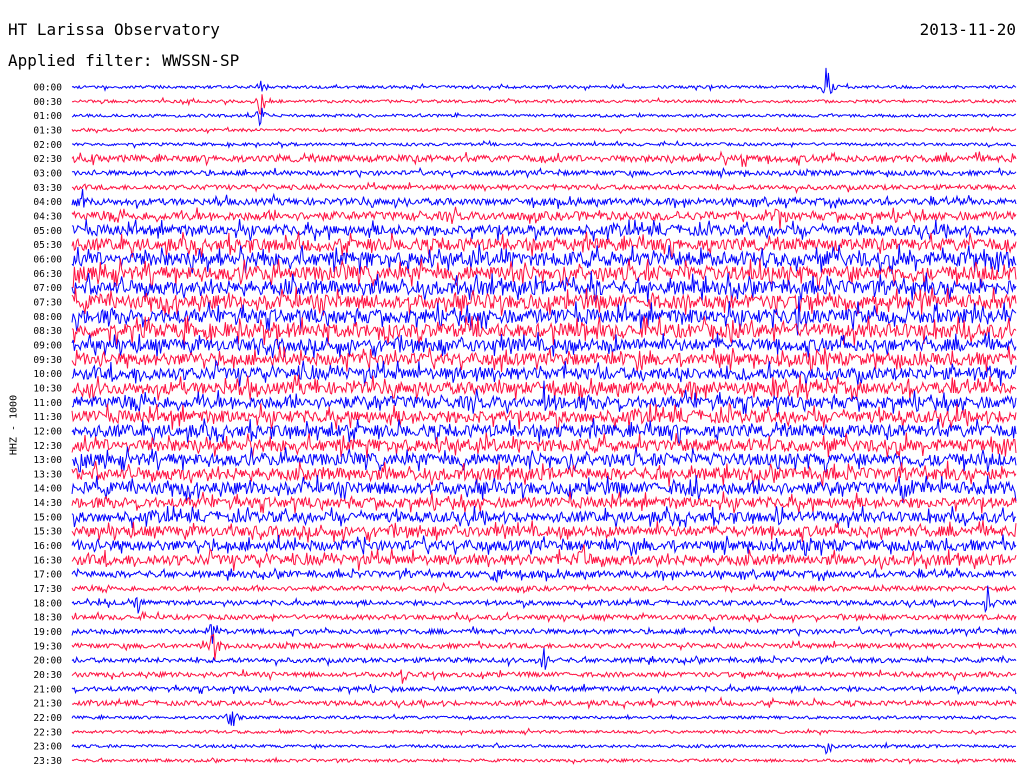  What do you see at coordinates (114, 29) in the screenshot?
I see `station-title: HT Larissa Observatory` at bounding box center [114, 29].